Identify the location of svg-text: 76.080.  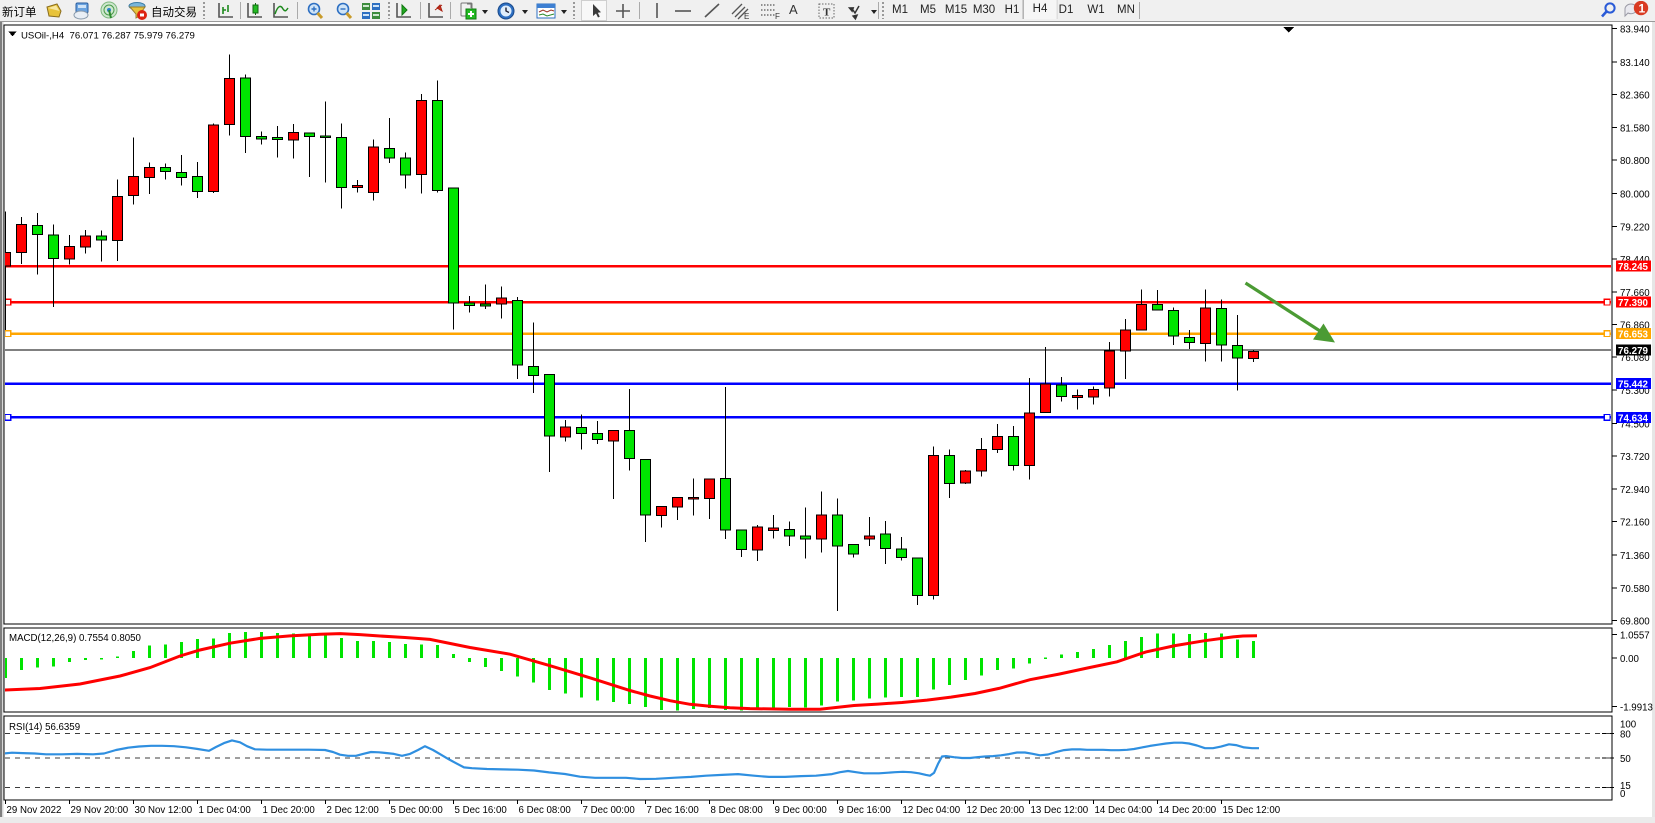
(1635, 358).